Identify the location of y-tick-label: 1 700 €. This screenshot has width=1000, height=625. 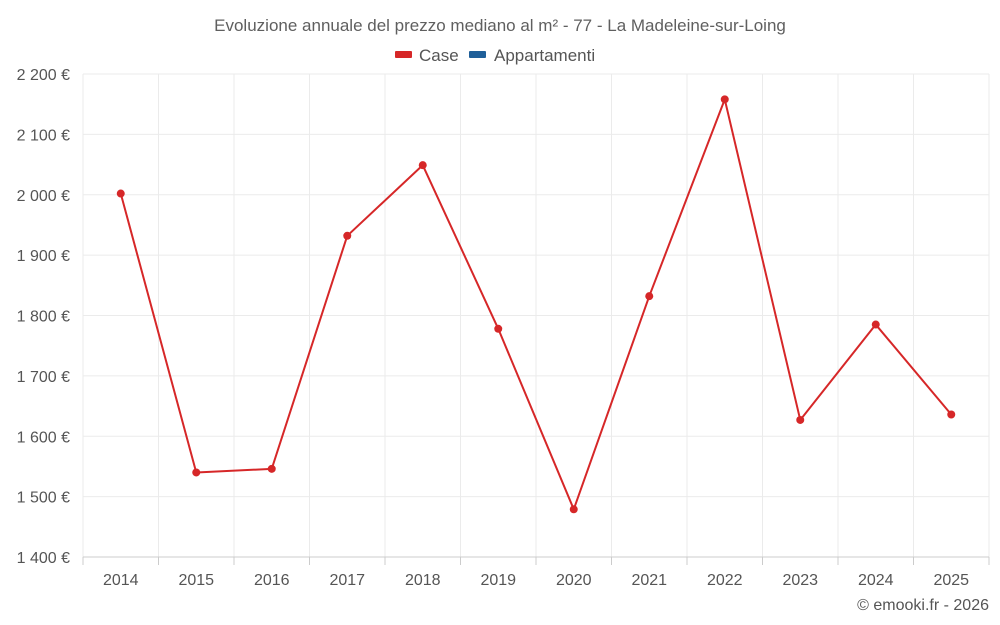
(43, 377).